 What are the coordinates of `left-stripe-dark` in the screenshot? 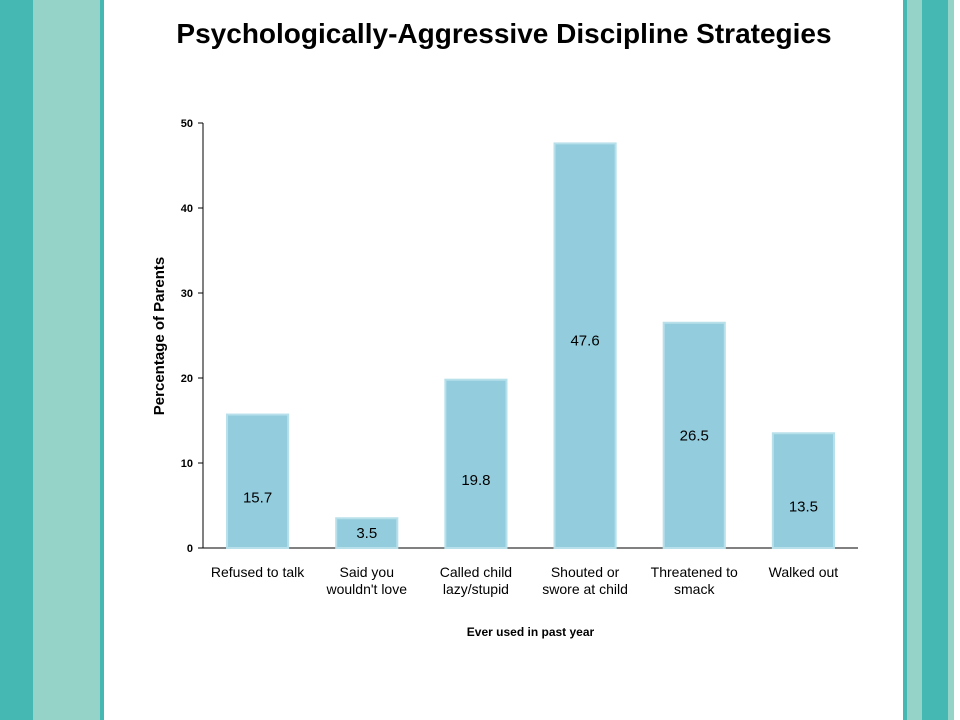 It's located at (16, 360).